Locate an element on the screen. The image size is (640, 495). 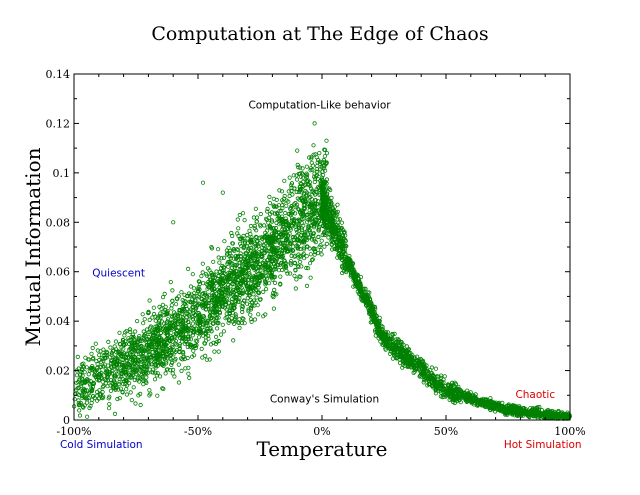
y-tick-label: 0.02 is located at coordinates (58, 371).